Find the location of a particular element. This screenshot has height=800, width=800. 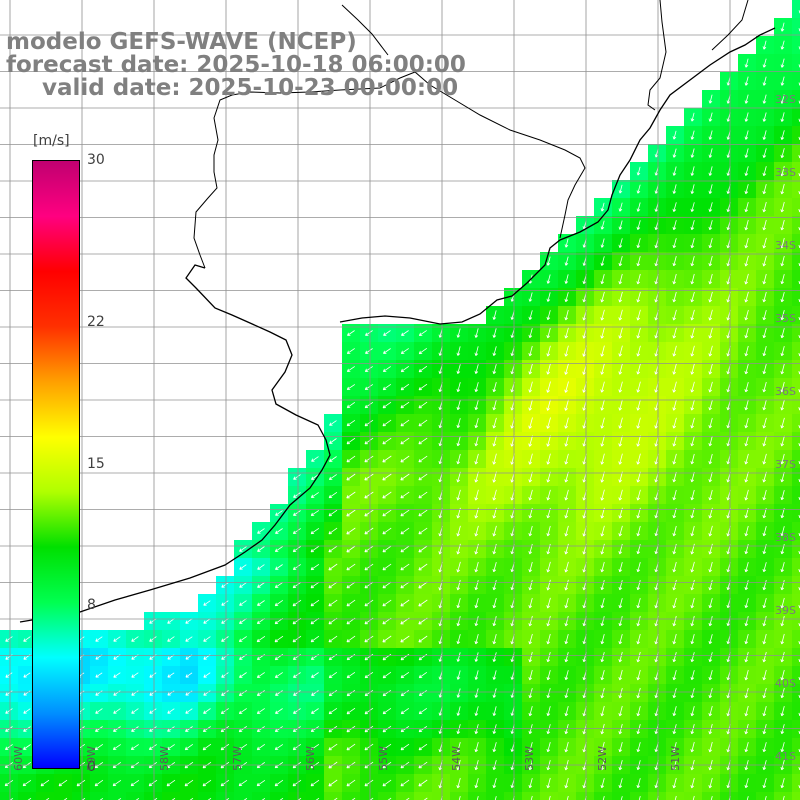

latitude-label: 37S is located at coordinates (785, 464).